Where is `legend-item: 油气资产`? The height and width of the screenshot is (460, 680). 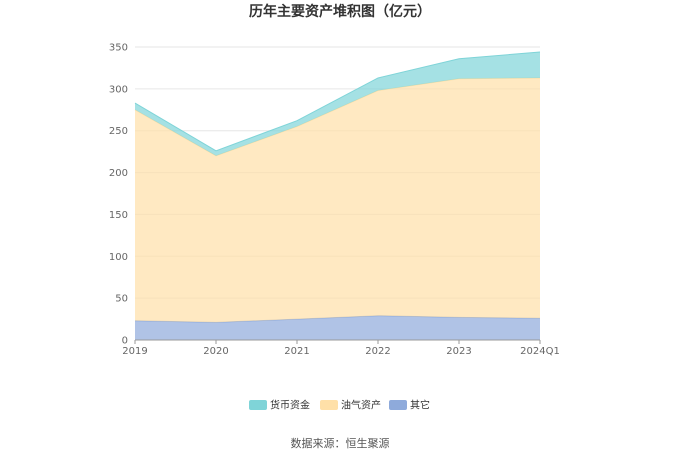 legend-item: 油气资产 is located at coordinates (350, 405).